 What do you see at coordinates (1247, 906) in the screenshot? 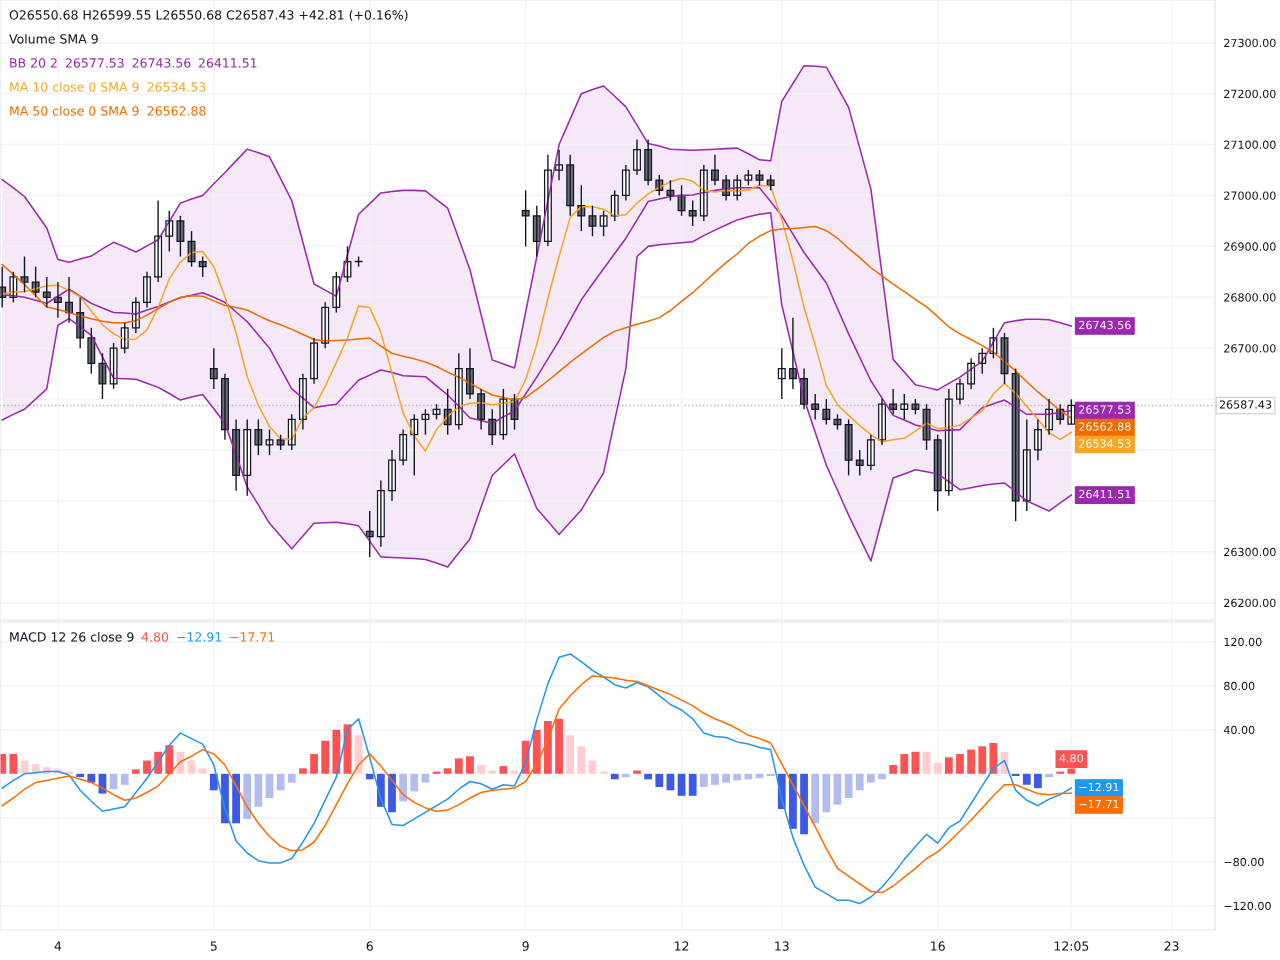
I see `y-tick-label: −120.00` at bounding box center [1247, 906].